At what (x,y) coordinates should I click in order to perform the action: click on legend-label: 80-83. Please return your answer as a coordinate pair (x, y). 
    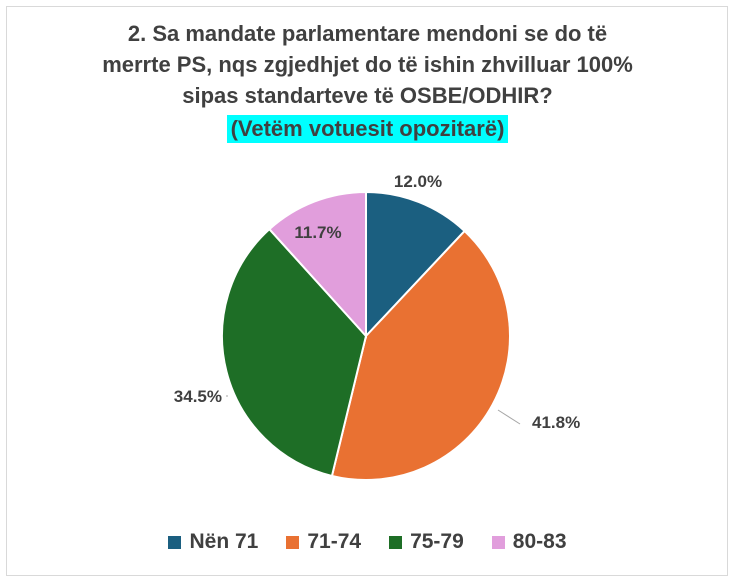
    Looking at the image, I should click on (539, 541).